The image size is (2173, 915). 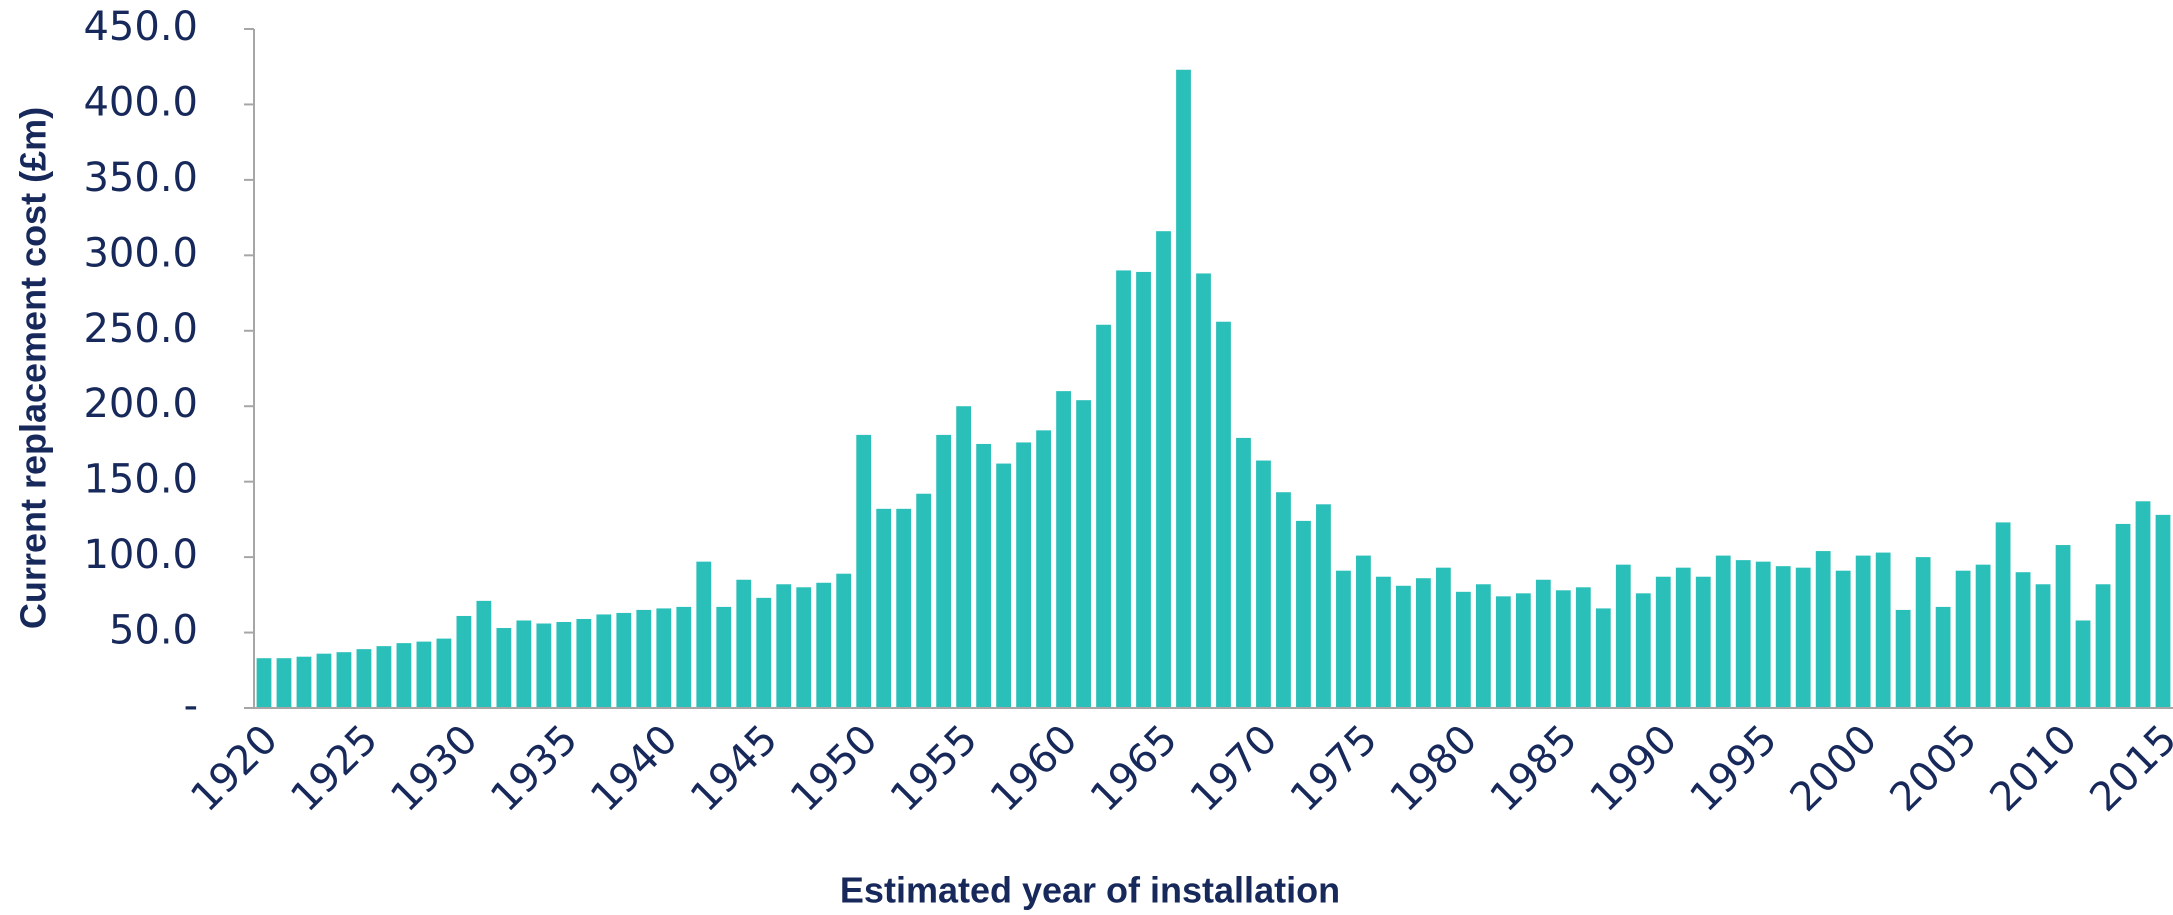 What do you see at coordinates (140, 329) in the screenshot?
I see `y-tick-label: 250.0` at bounding box center [140, 329].